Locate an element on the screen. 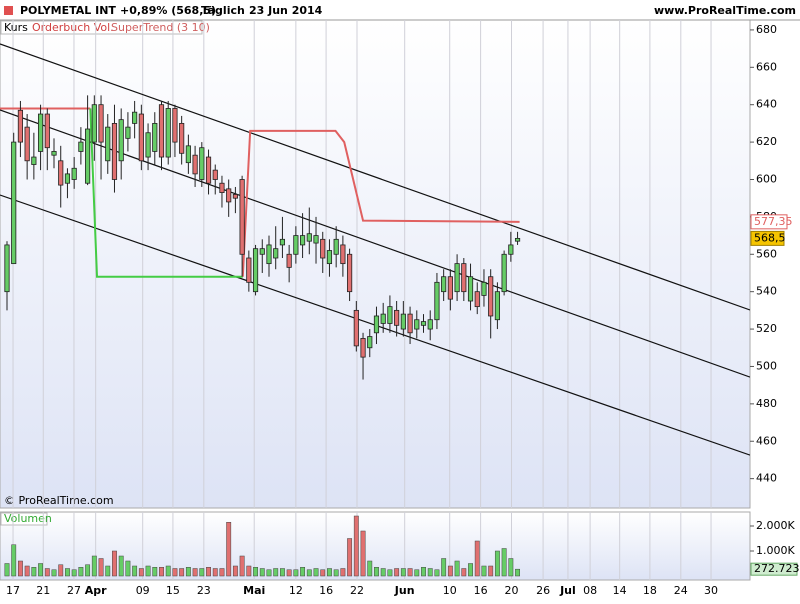 This screenshot has width=800, height=604. y-tick-label: 600 is located at coordinates (766, 178).